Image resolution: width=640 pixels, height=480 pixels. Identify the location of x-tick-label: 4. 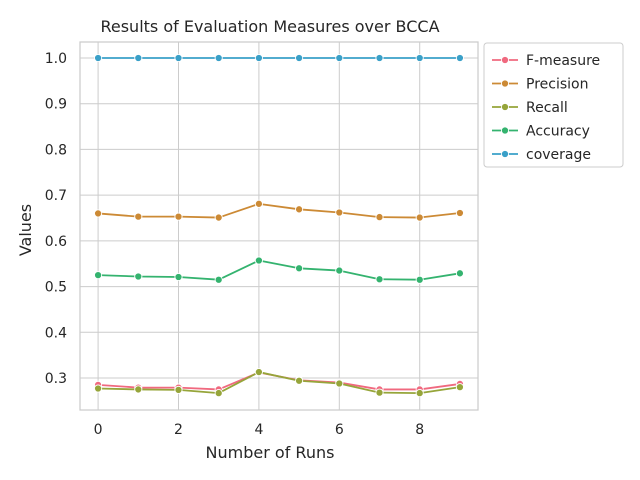
(258, 430).